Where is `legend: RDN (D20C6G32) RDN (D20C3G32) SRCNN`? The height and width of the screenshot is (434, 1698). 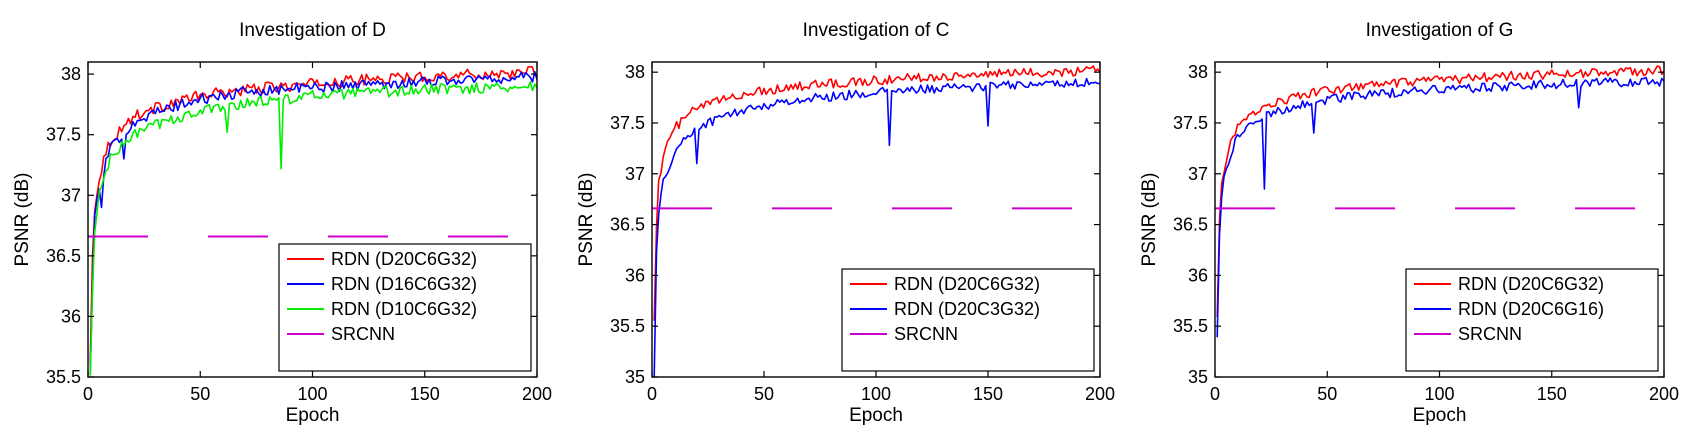
legend: RDN (D20C6G32) RDN (D20C3G32) SRCNN is located at coordinates (968, 320).